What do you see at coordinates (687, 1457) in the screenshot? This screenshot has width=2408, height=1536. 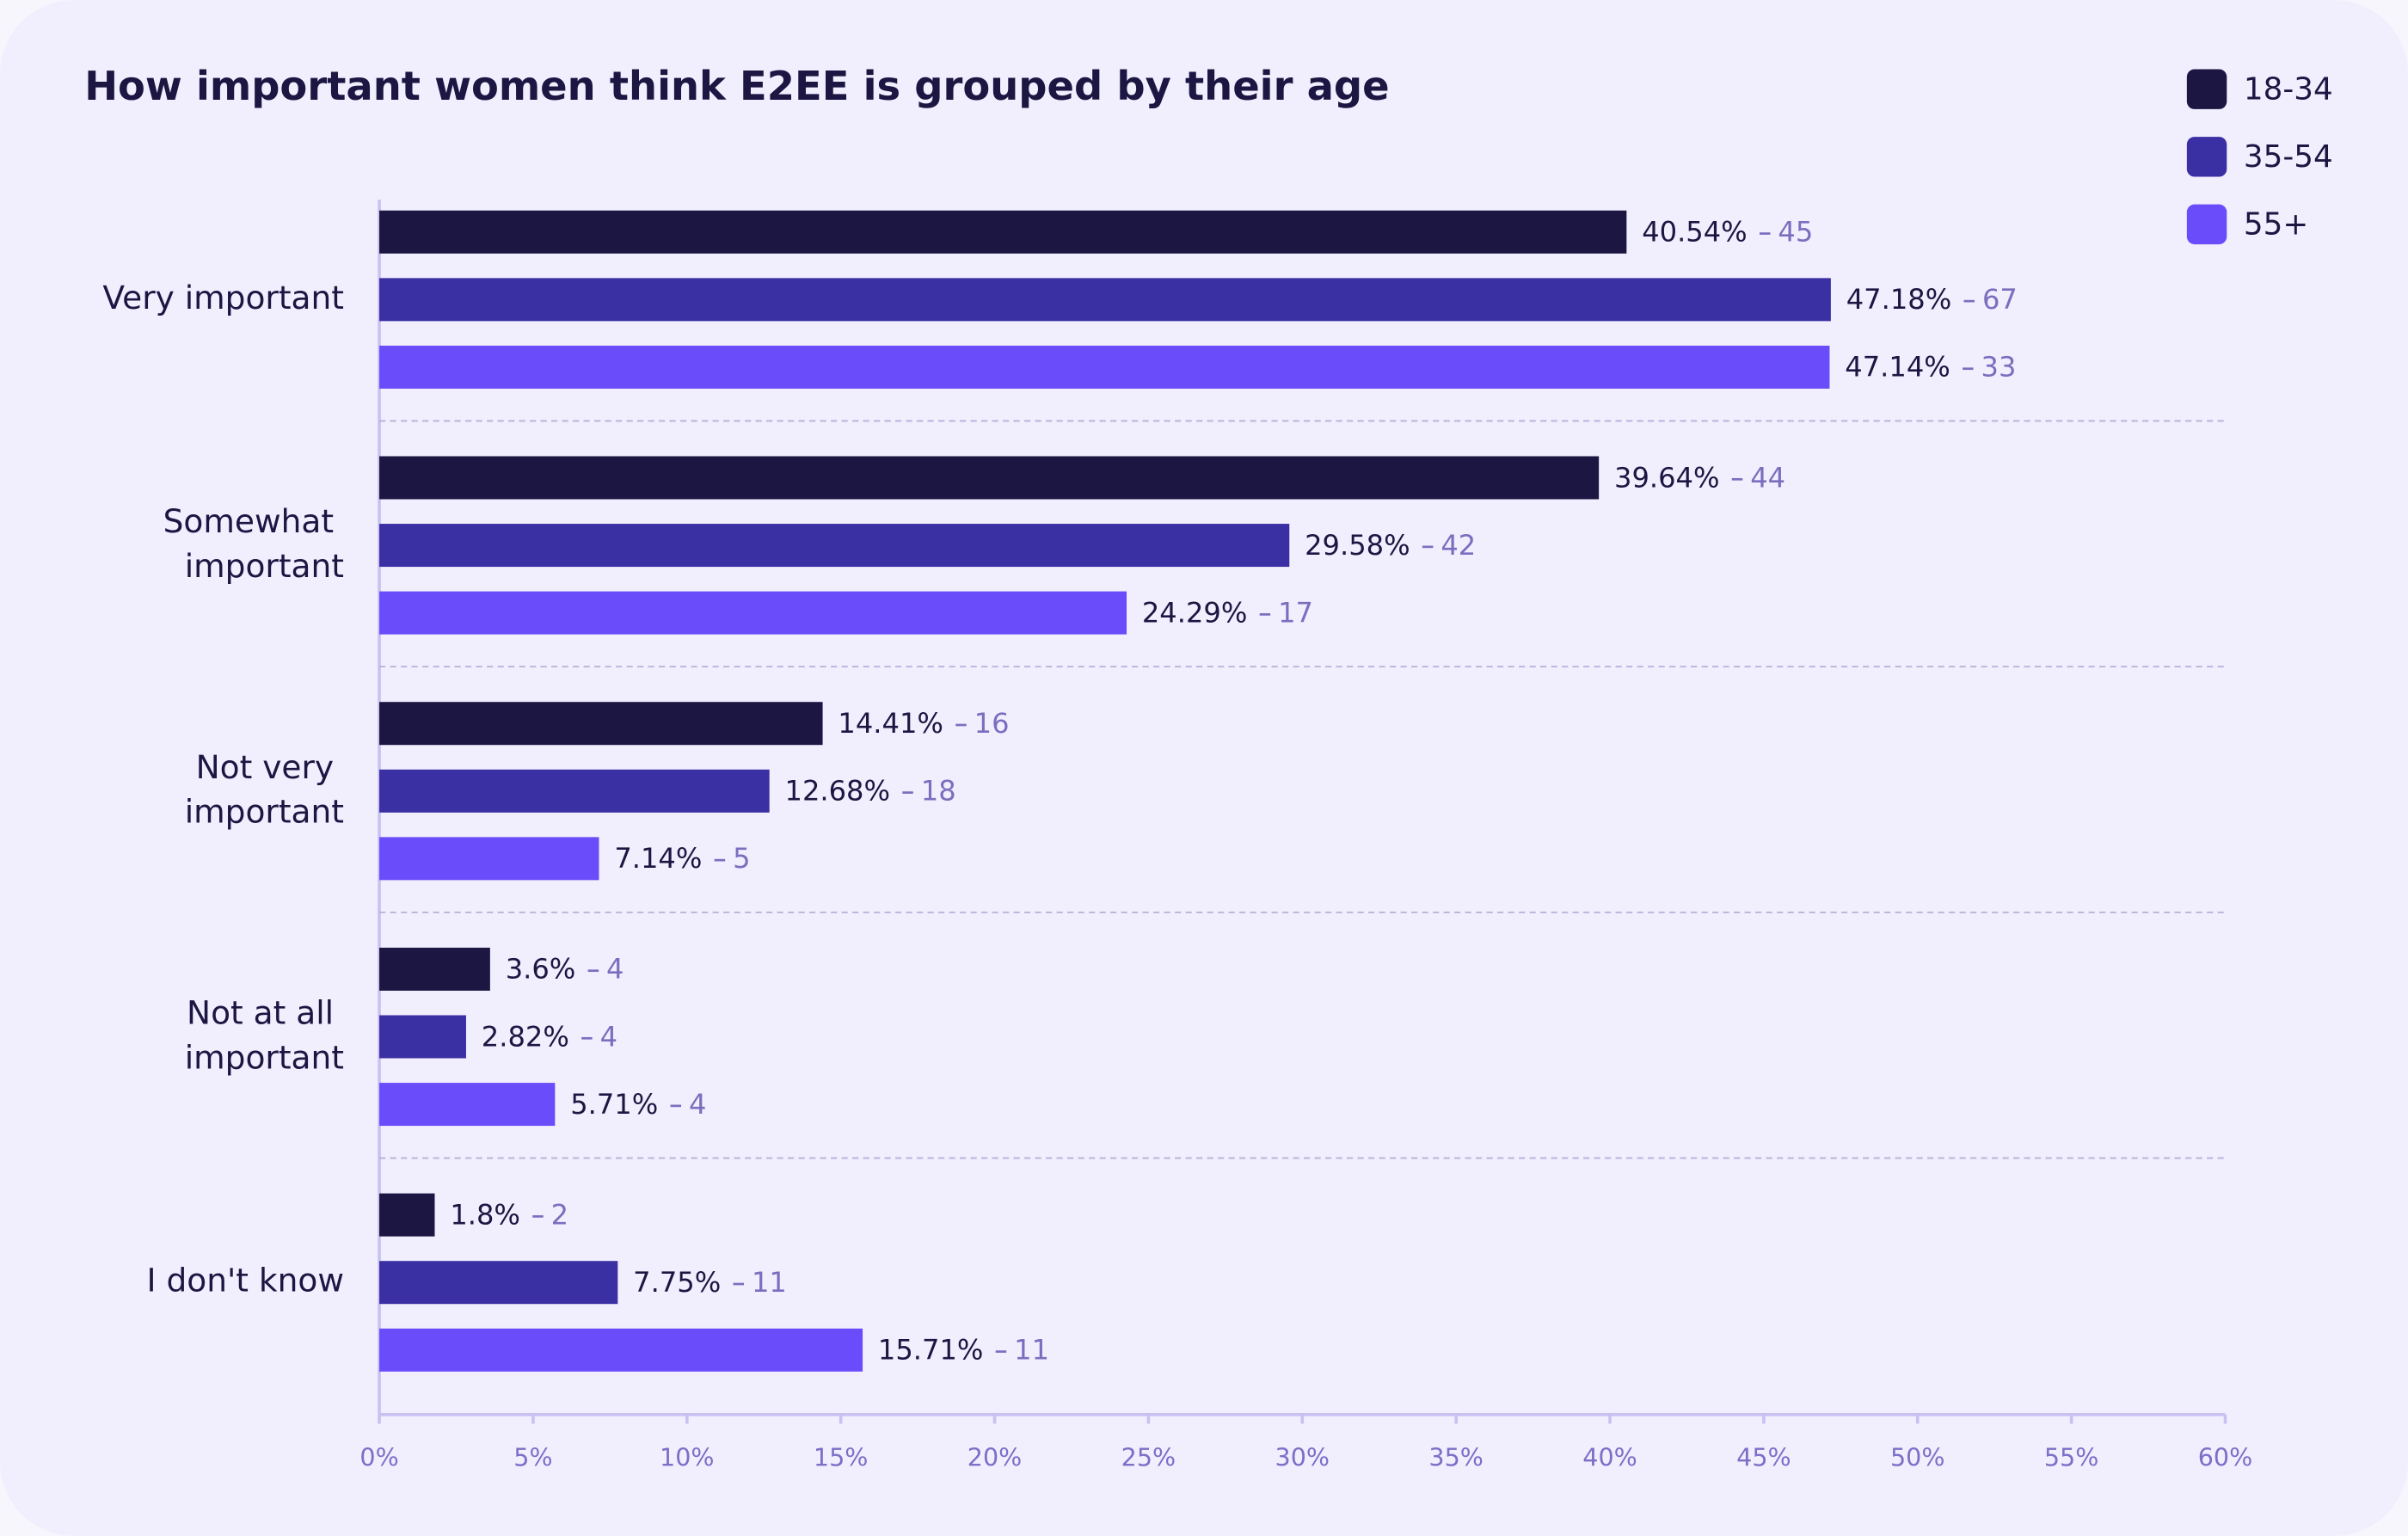 I see `x-tick-label: 10%` at bounding box center [687, 1457].